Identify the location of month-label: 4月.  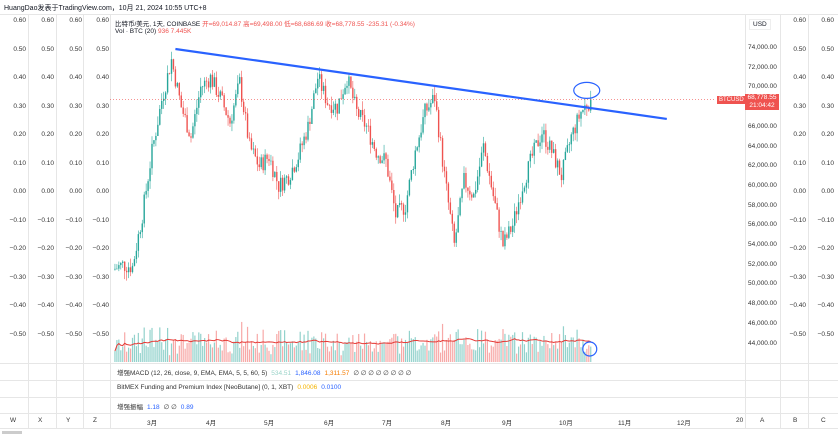
(211, 423).